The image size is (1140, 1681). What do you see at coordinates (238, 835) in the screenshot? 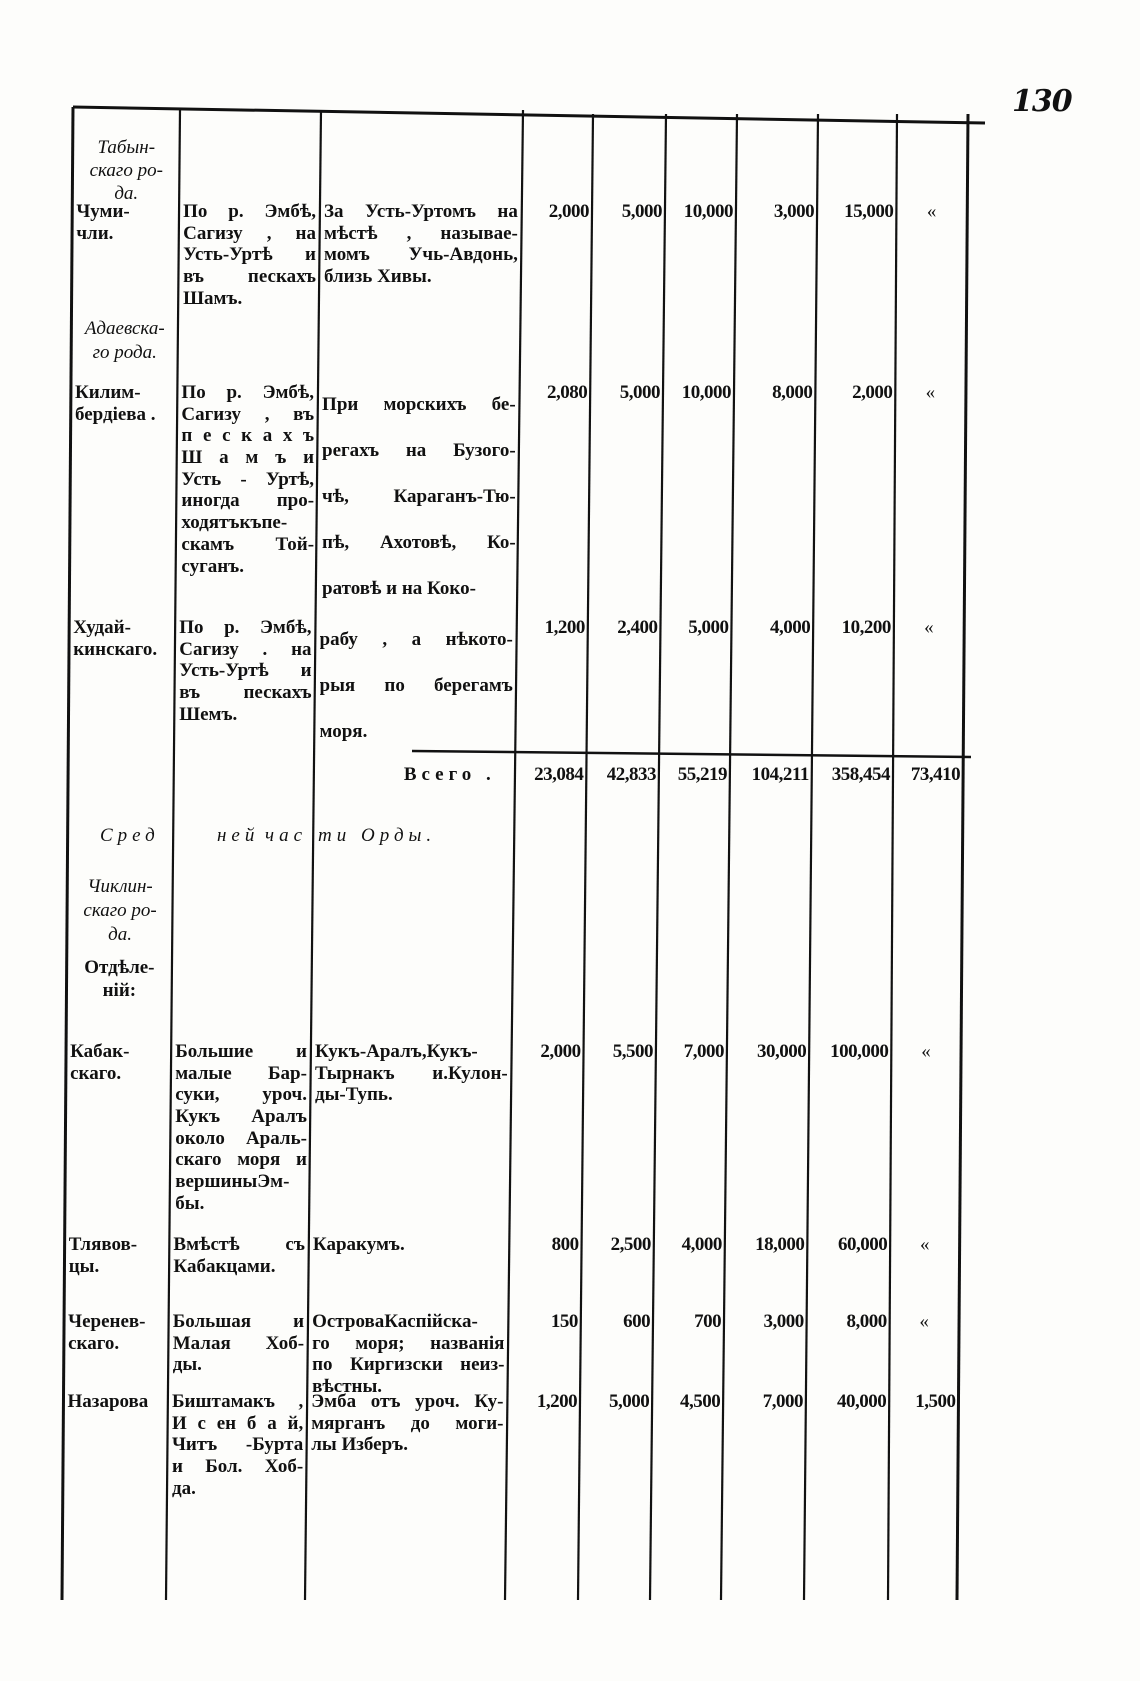
I see `section-heading-part: ней` at bounding box center [238, 835].